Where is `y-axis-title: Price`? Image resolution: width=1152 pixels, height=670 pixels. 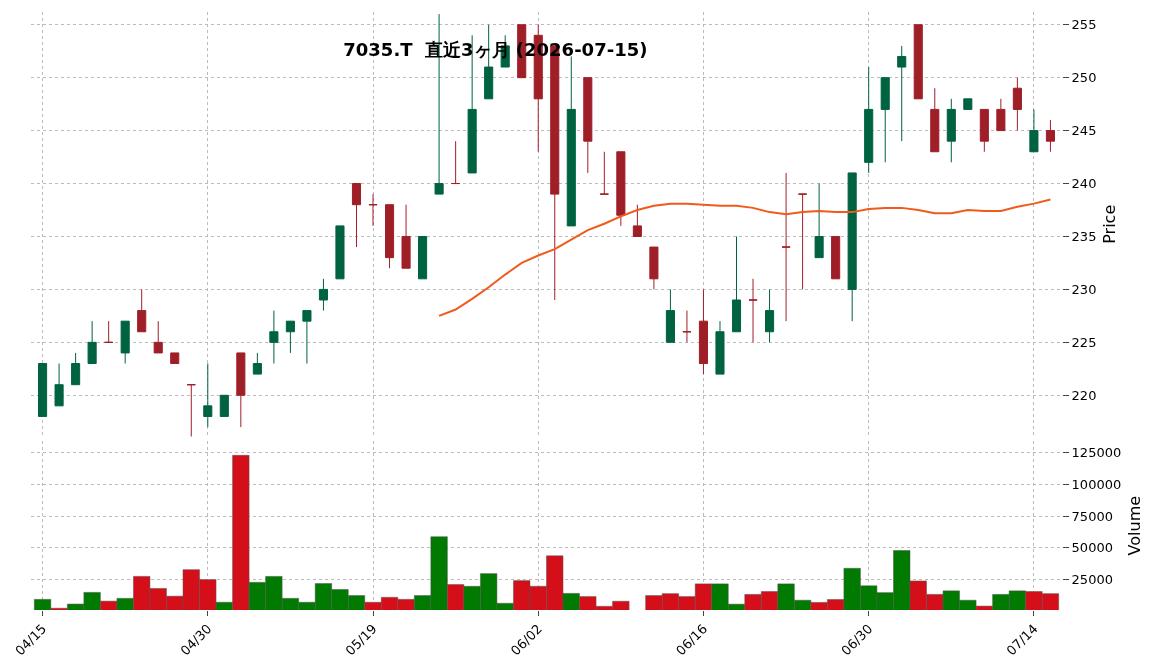 y-axis-title: Price is located at coordinates (1110, 224).